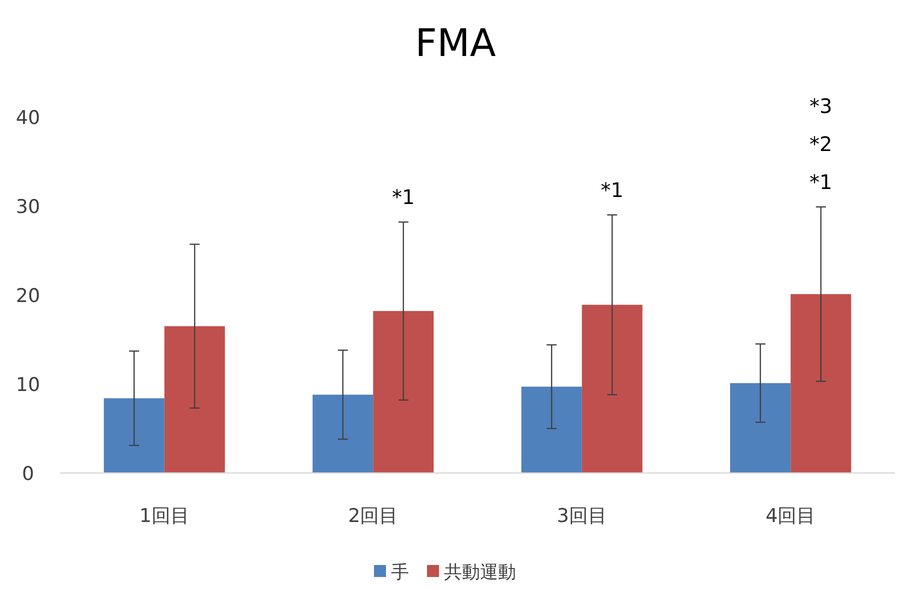  I want to click on x-tick-label: 2回目, so click(373, 516).